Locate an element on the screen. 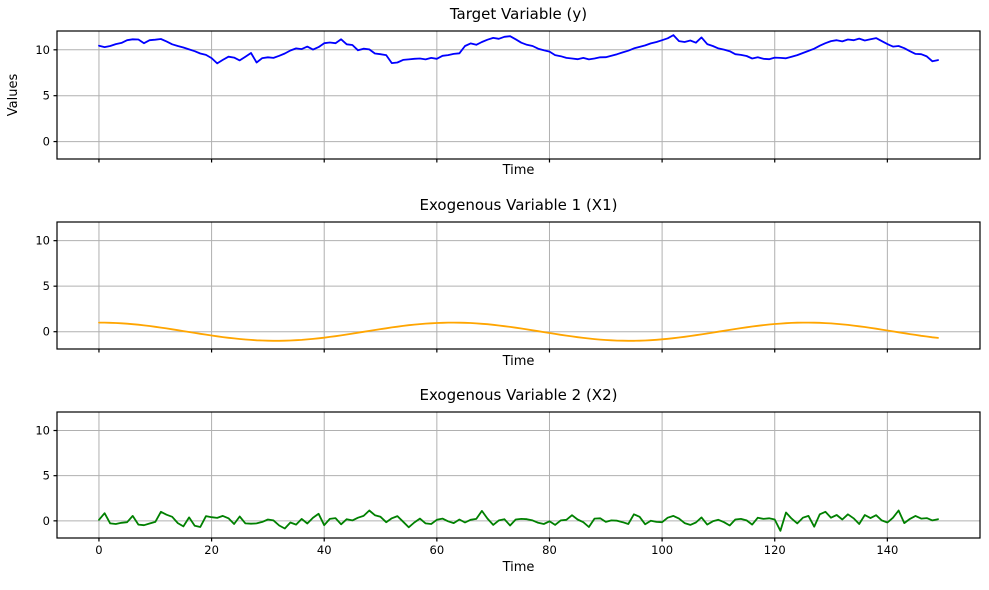 The width and height of the screenshot is (989, 590). subplot3-xtick-label: 100 is located at coordinates (662, 550).